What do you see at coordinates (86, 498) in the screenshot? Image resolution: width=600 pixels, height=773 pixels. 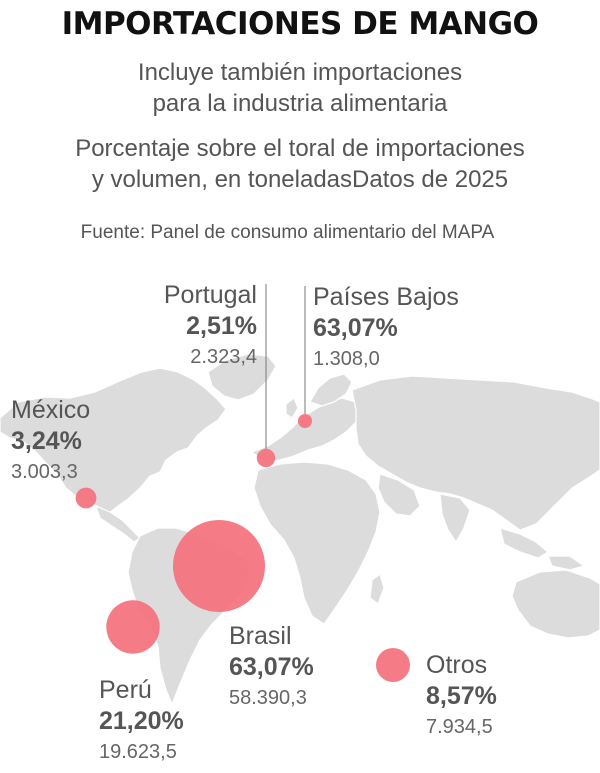 I see `bubble-mexico` at bounding box center [86, 498].